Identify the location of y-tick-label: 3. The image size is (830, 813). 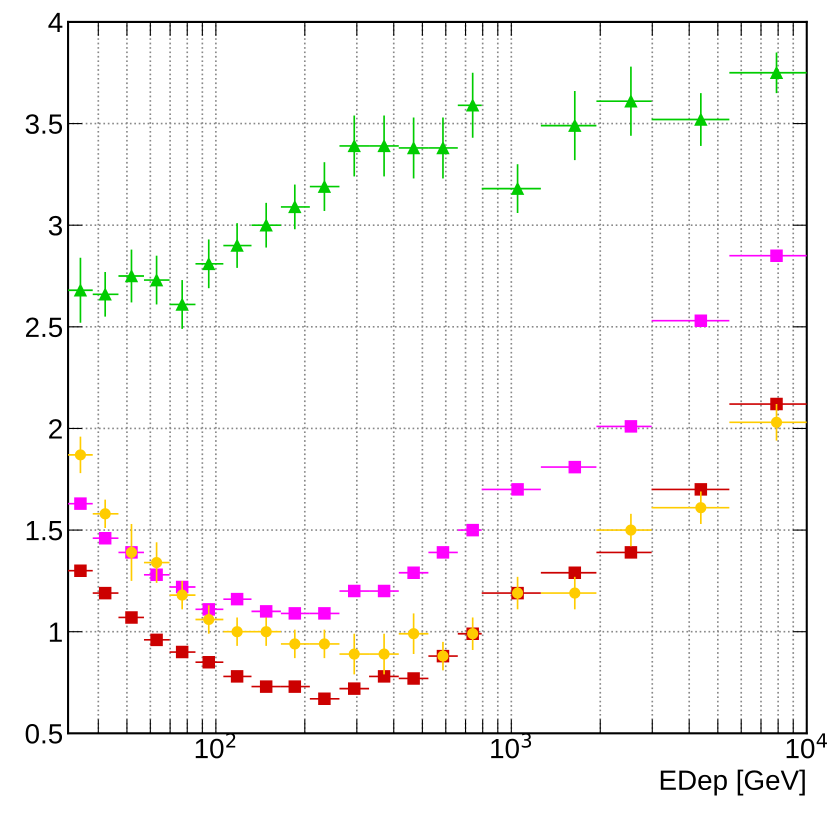
(55, 226).